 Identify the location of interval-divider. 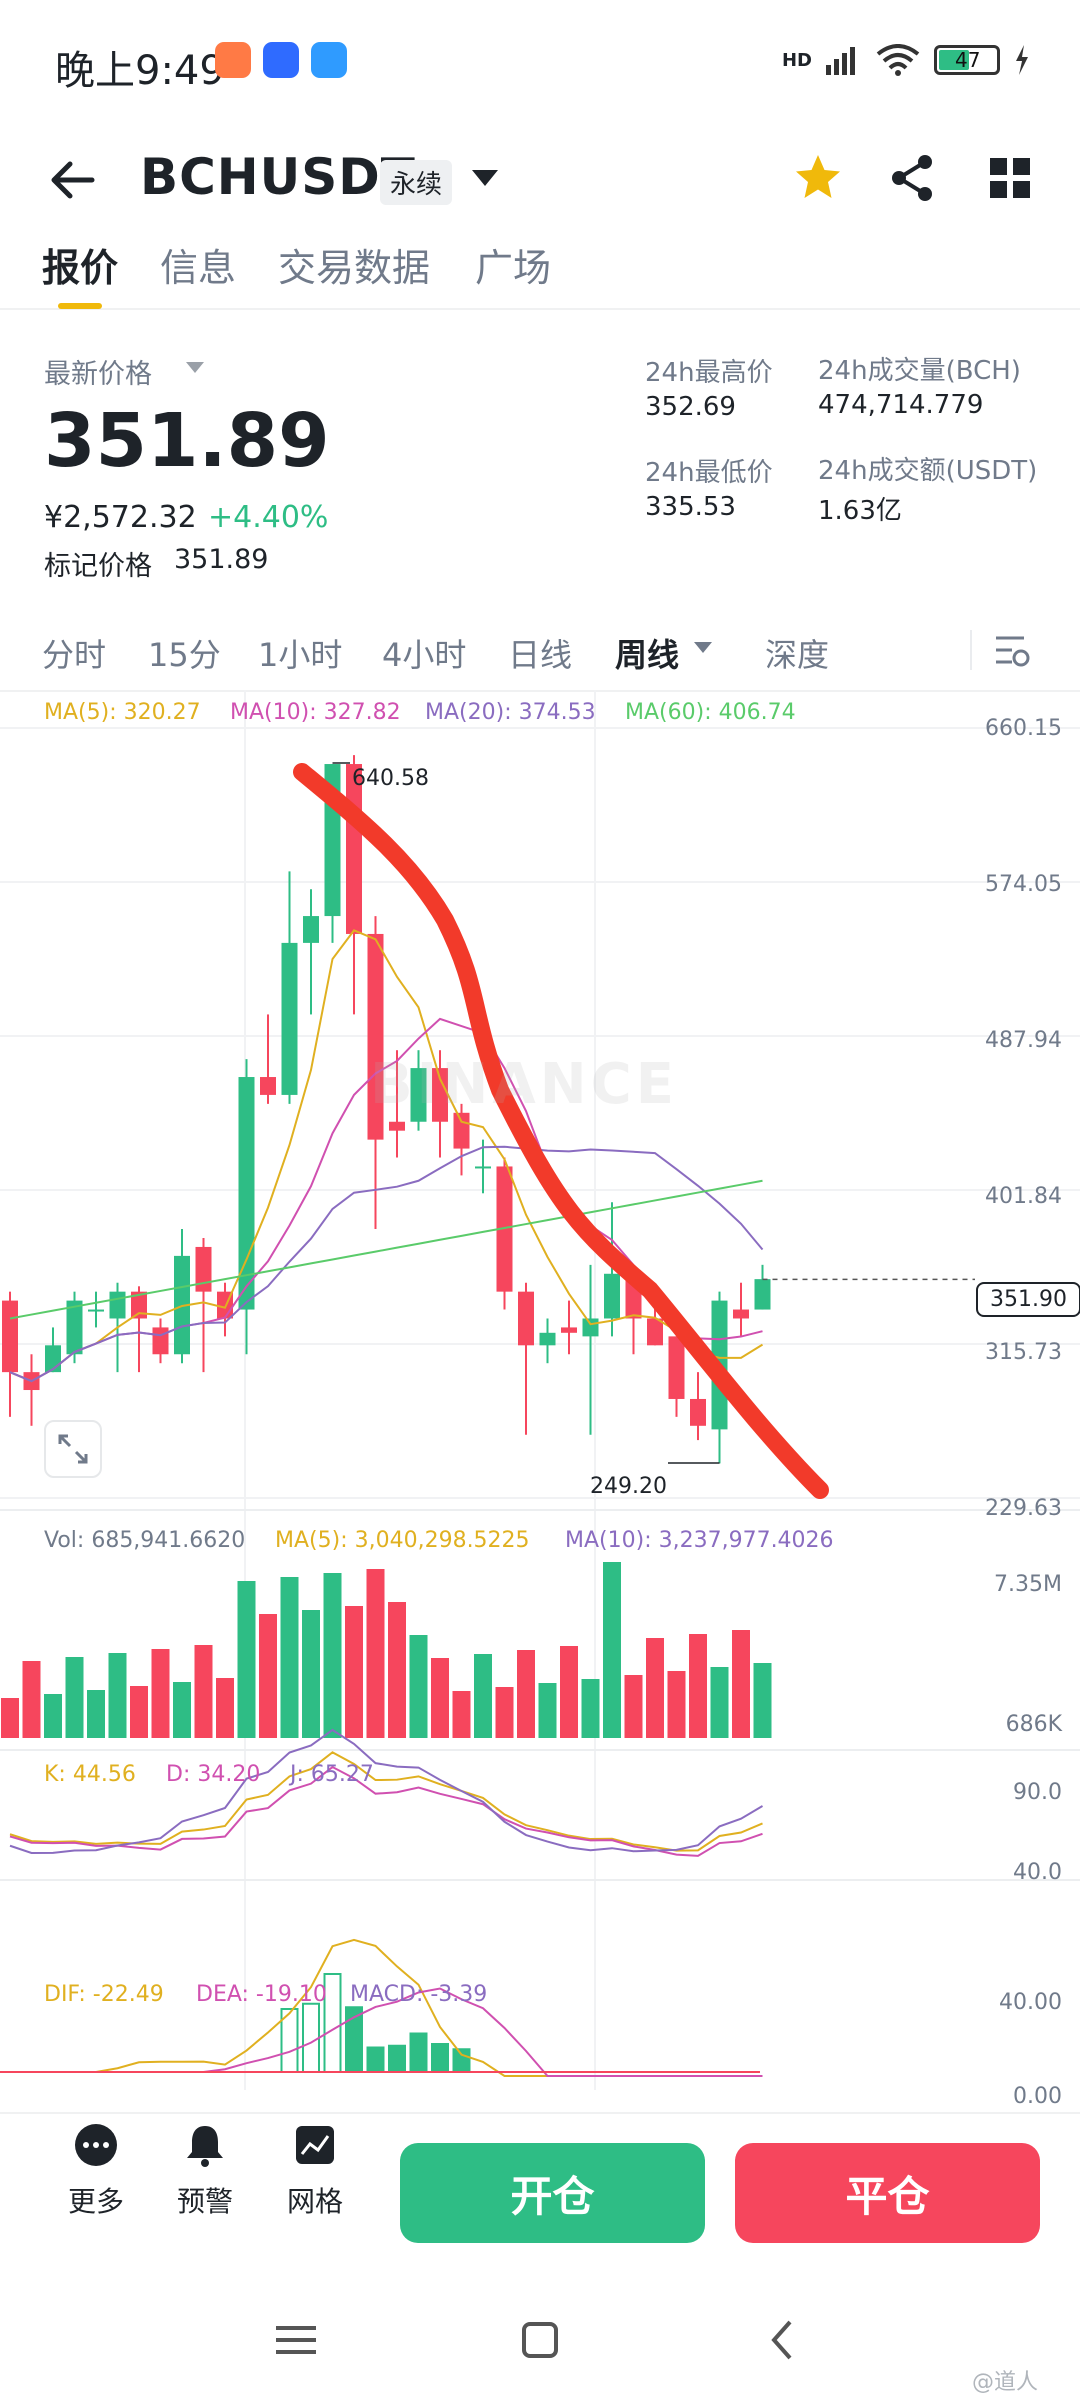
(971, 650).